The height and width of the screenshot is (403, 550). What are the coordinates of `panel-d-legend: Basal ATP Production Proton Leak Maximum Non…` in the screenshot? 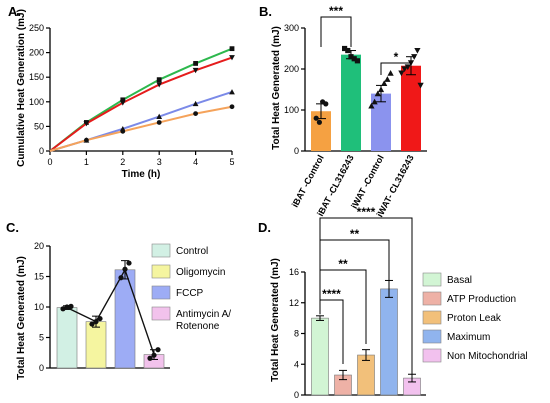 It's located at (475, 317).